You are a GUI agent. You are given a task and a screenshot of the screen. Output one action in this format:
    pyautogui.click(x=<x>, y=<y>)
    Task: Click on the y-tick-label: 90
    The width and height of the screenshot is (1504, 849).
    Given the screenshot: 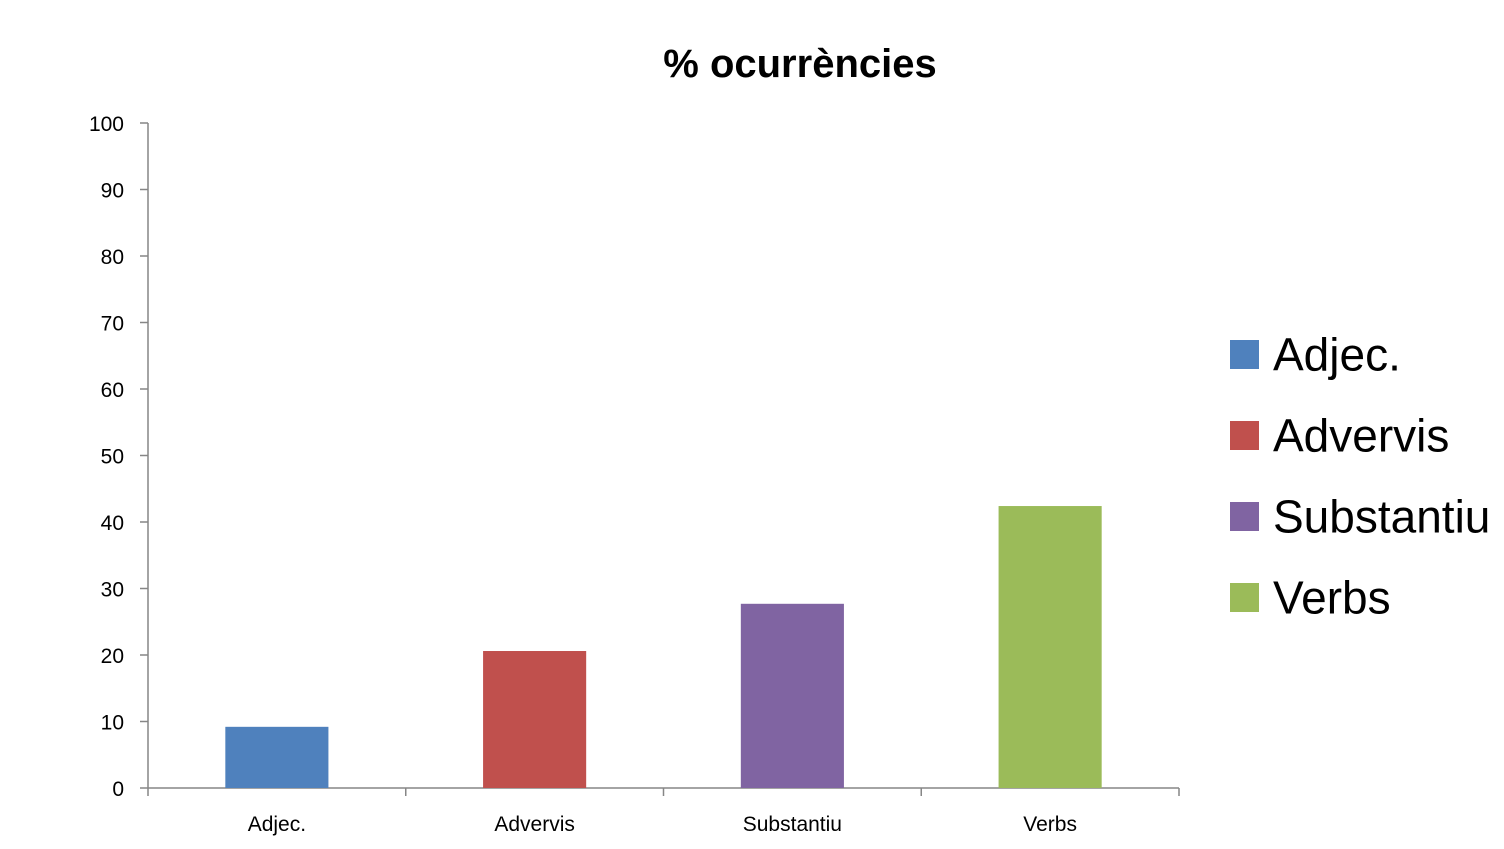 What is the action you would take?
    pyautogui.click(x=112, y=191)
    